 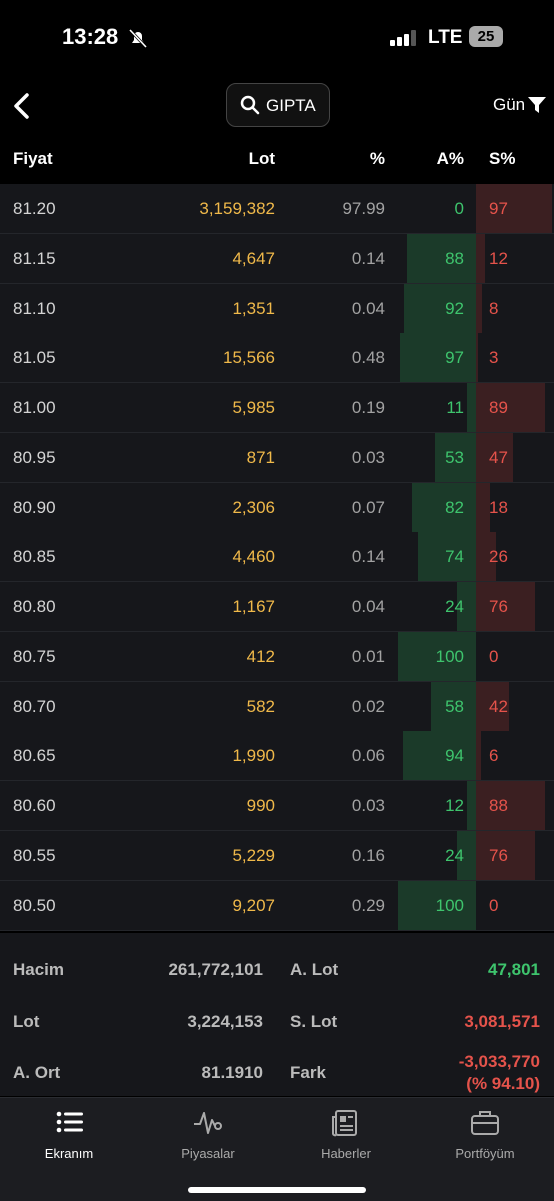 I want to click on search-icon, so click(x=250, y=105).